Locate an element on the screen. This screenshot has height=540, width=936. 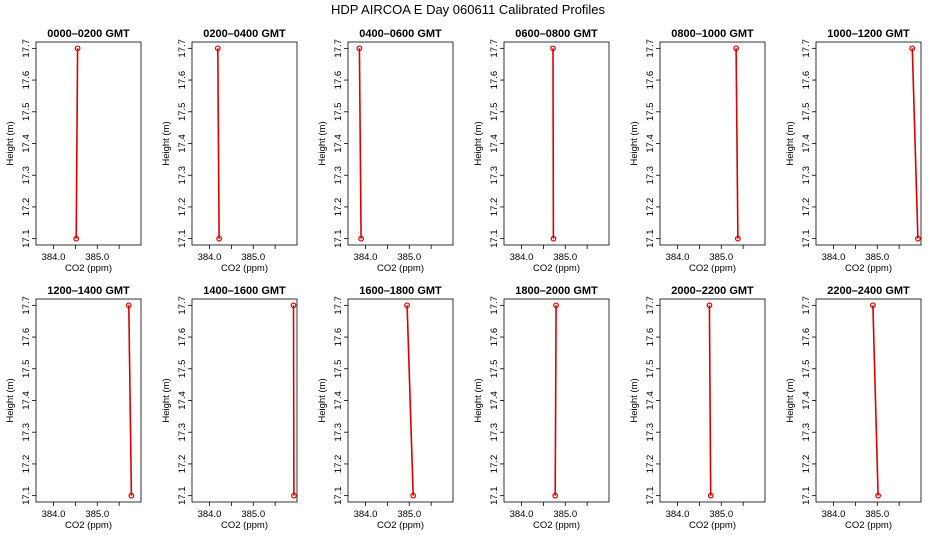
panel-title: 0400–0600 GMT is located at coordinates (400, 34).